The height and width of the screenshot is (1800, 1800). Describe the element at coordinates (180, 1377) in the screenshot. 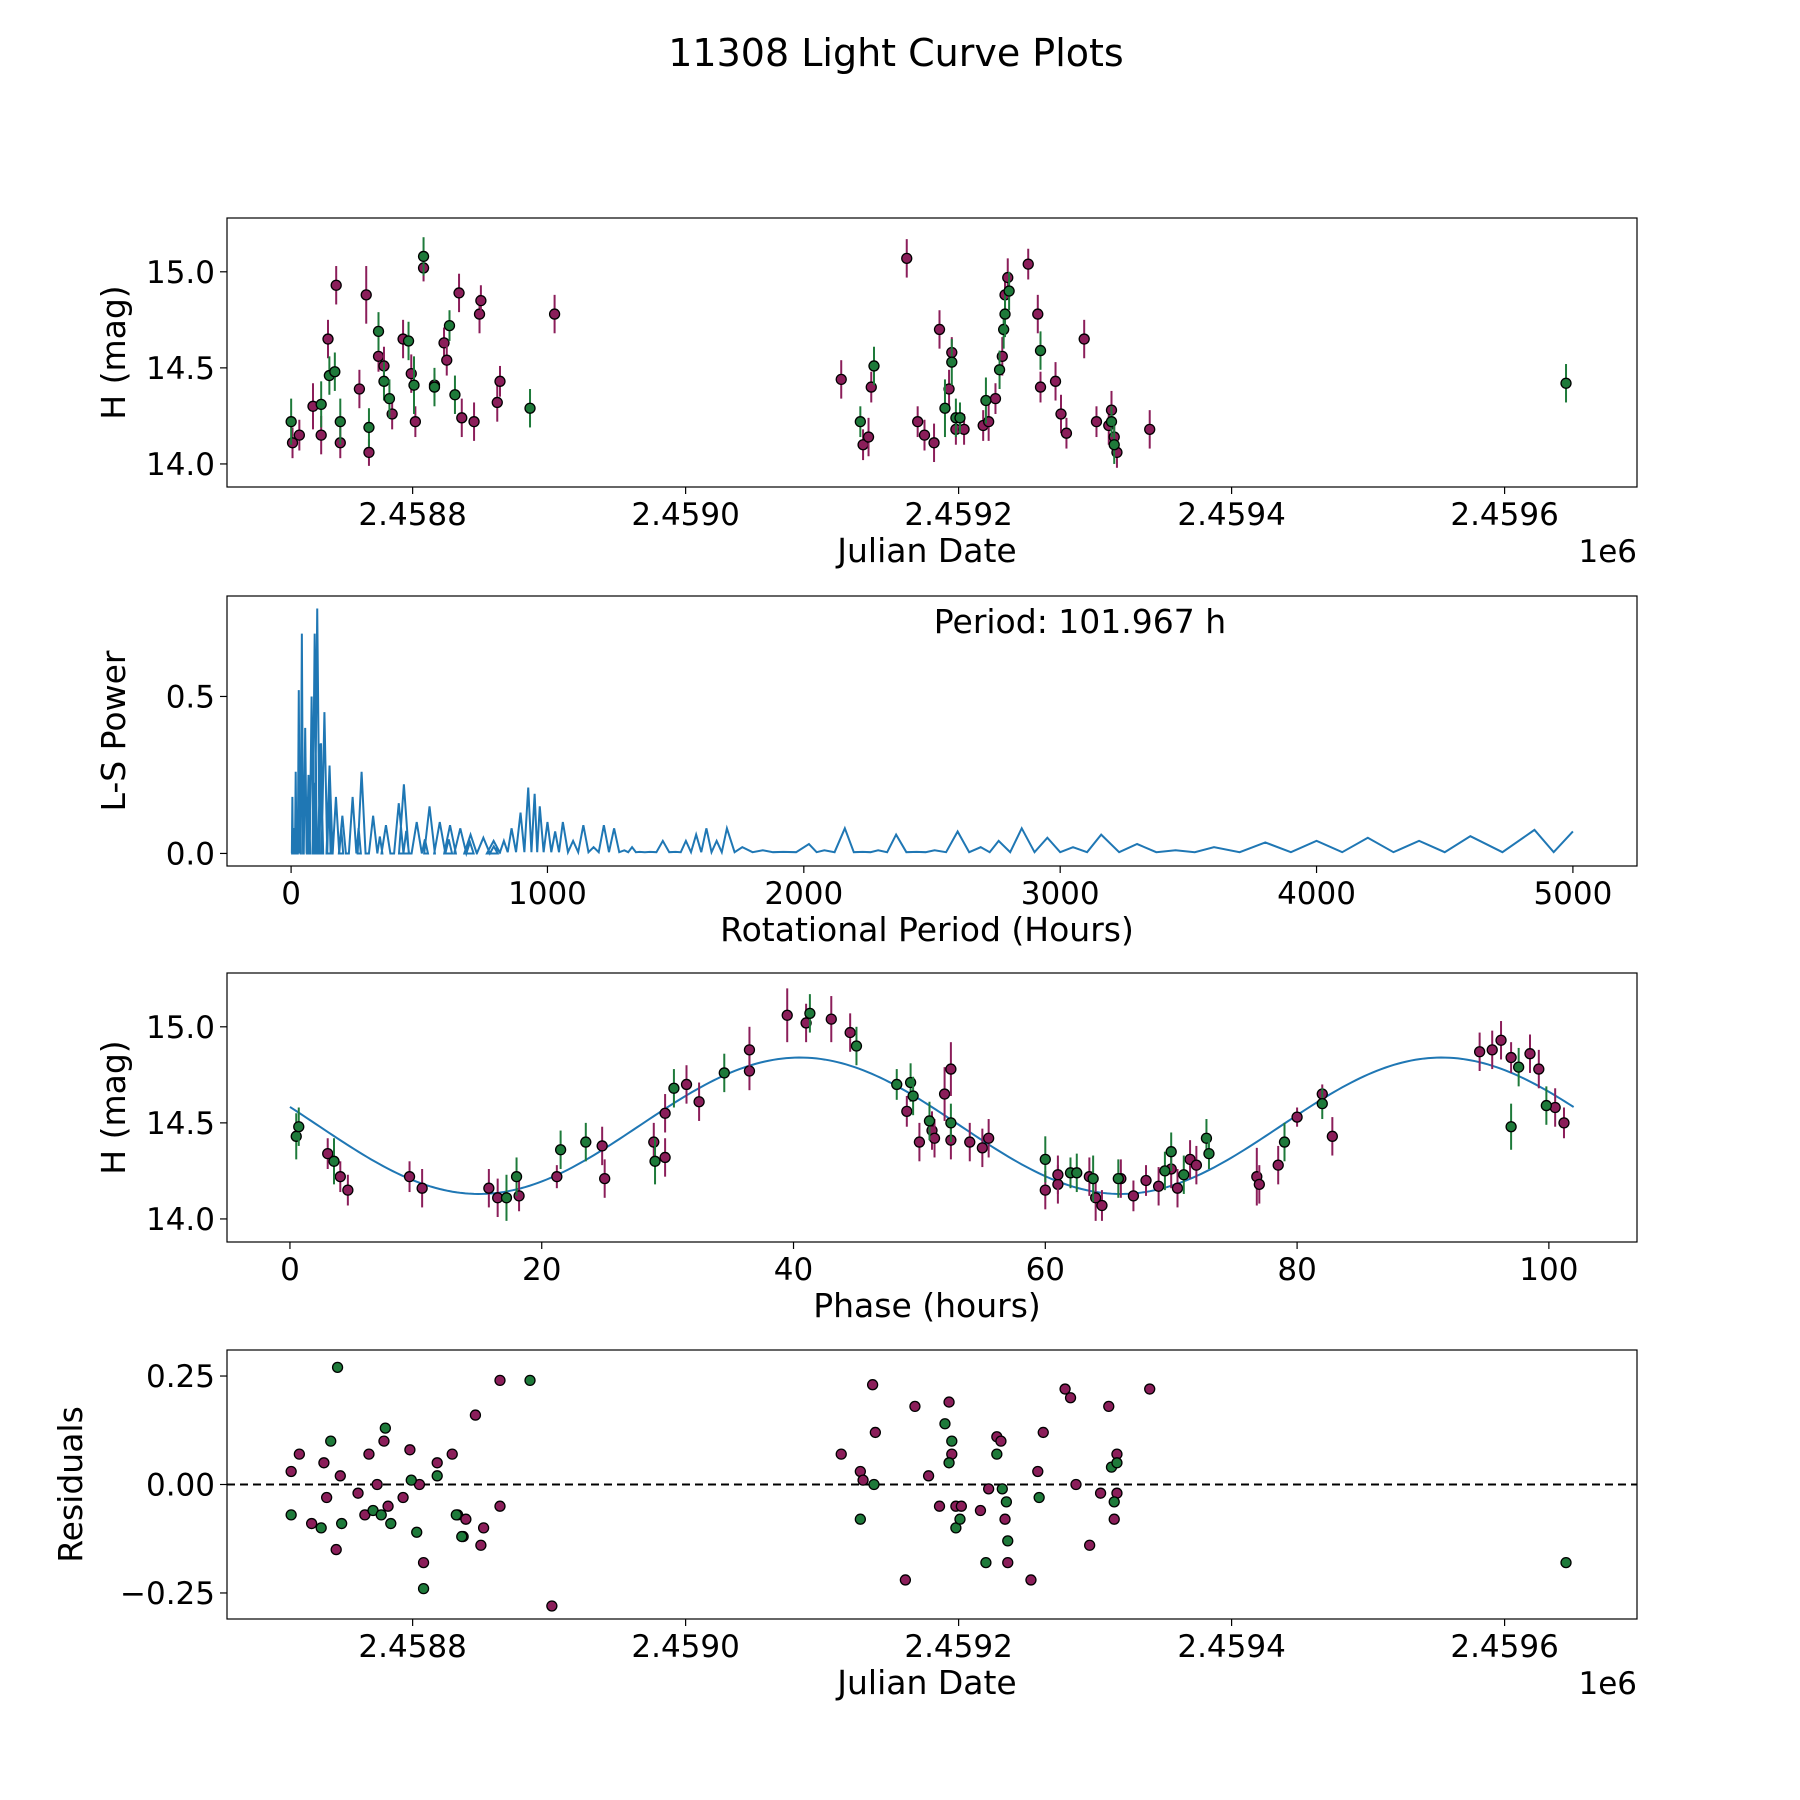

I see `y-tick-label: 0.25` at that location.